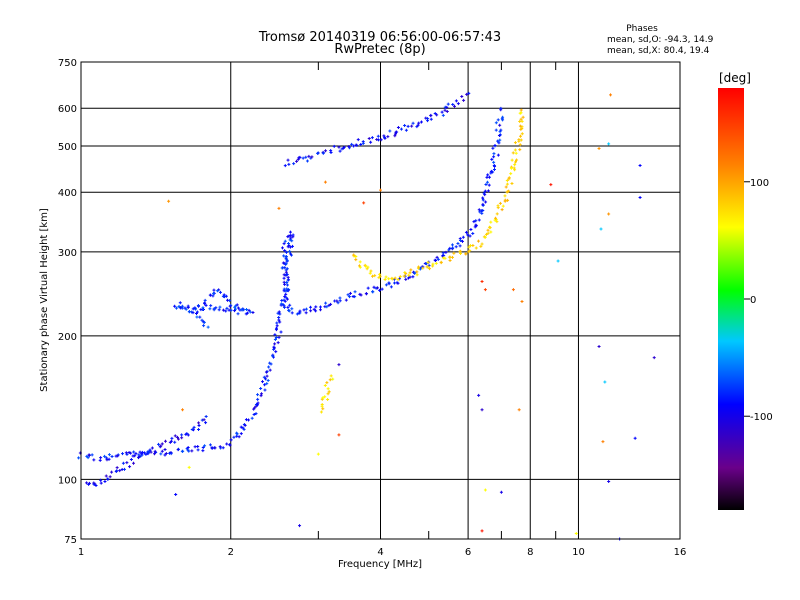 The height and width of the screenshot is (600, 800). What do you see at coordinates (70, 540) in the screenshot?
I see `y-tick-label: 75` at bounding box center [70, 540].